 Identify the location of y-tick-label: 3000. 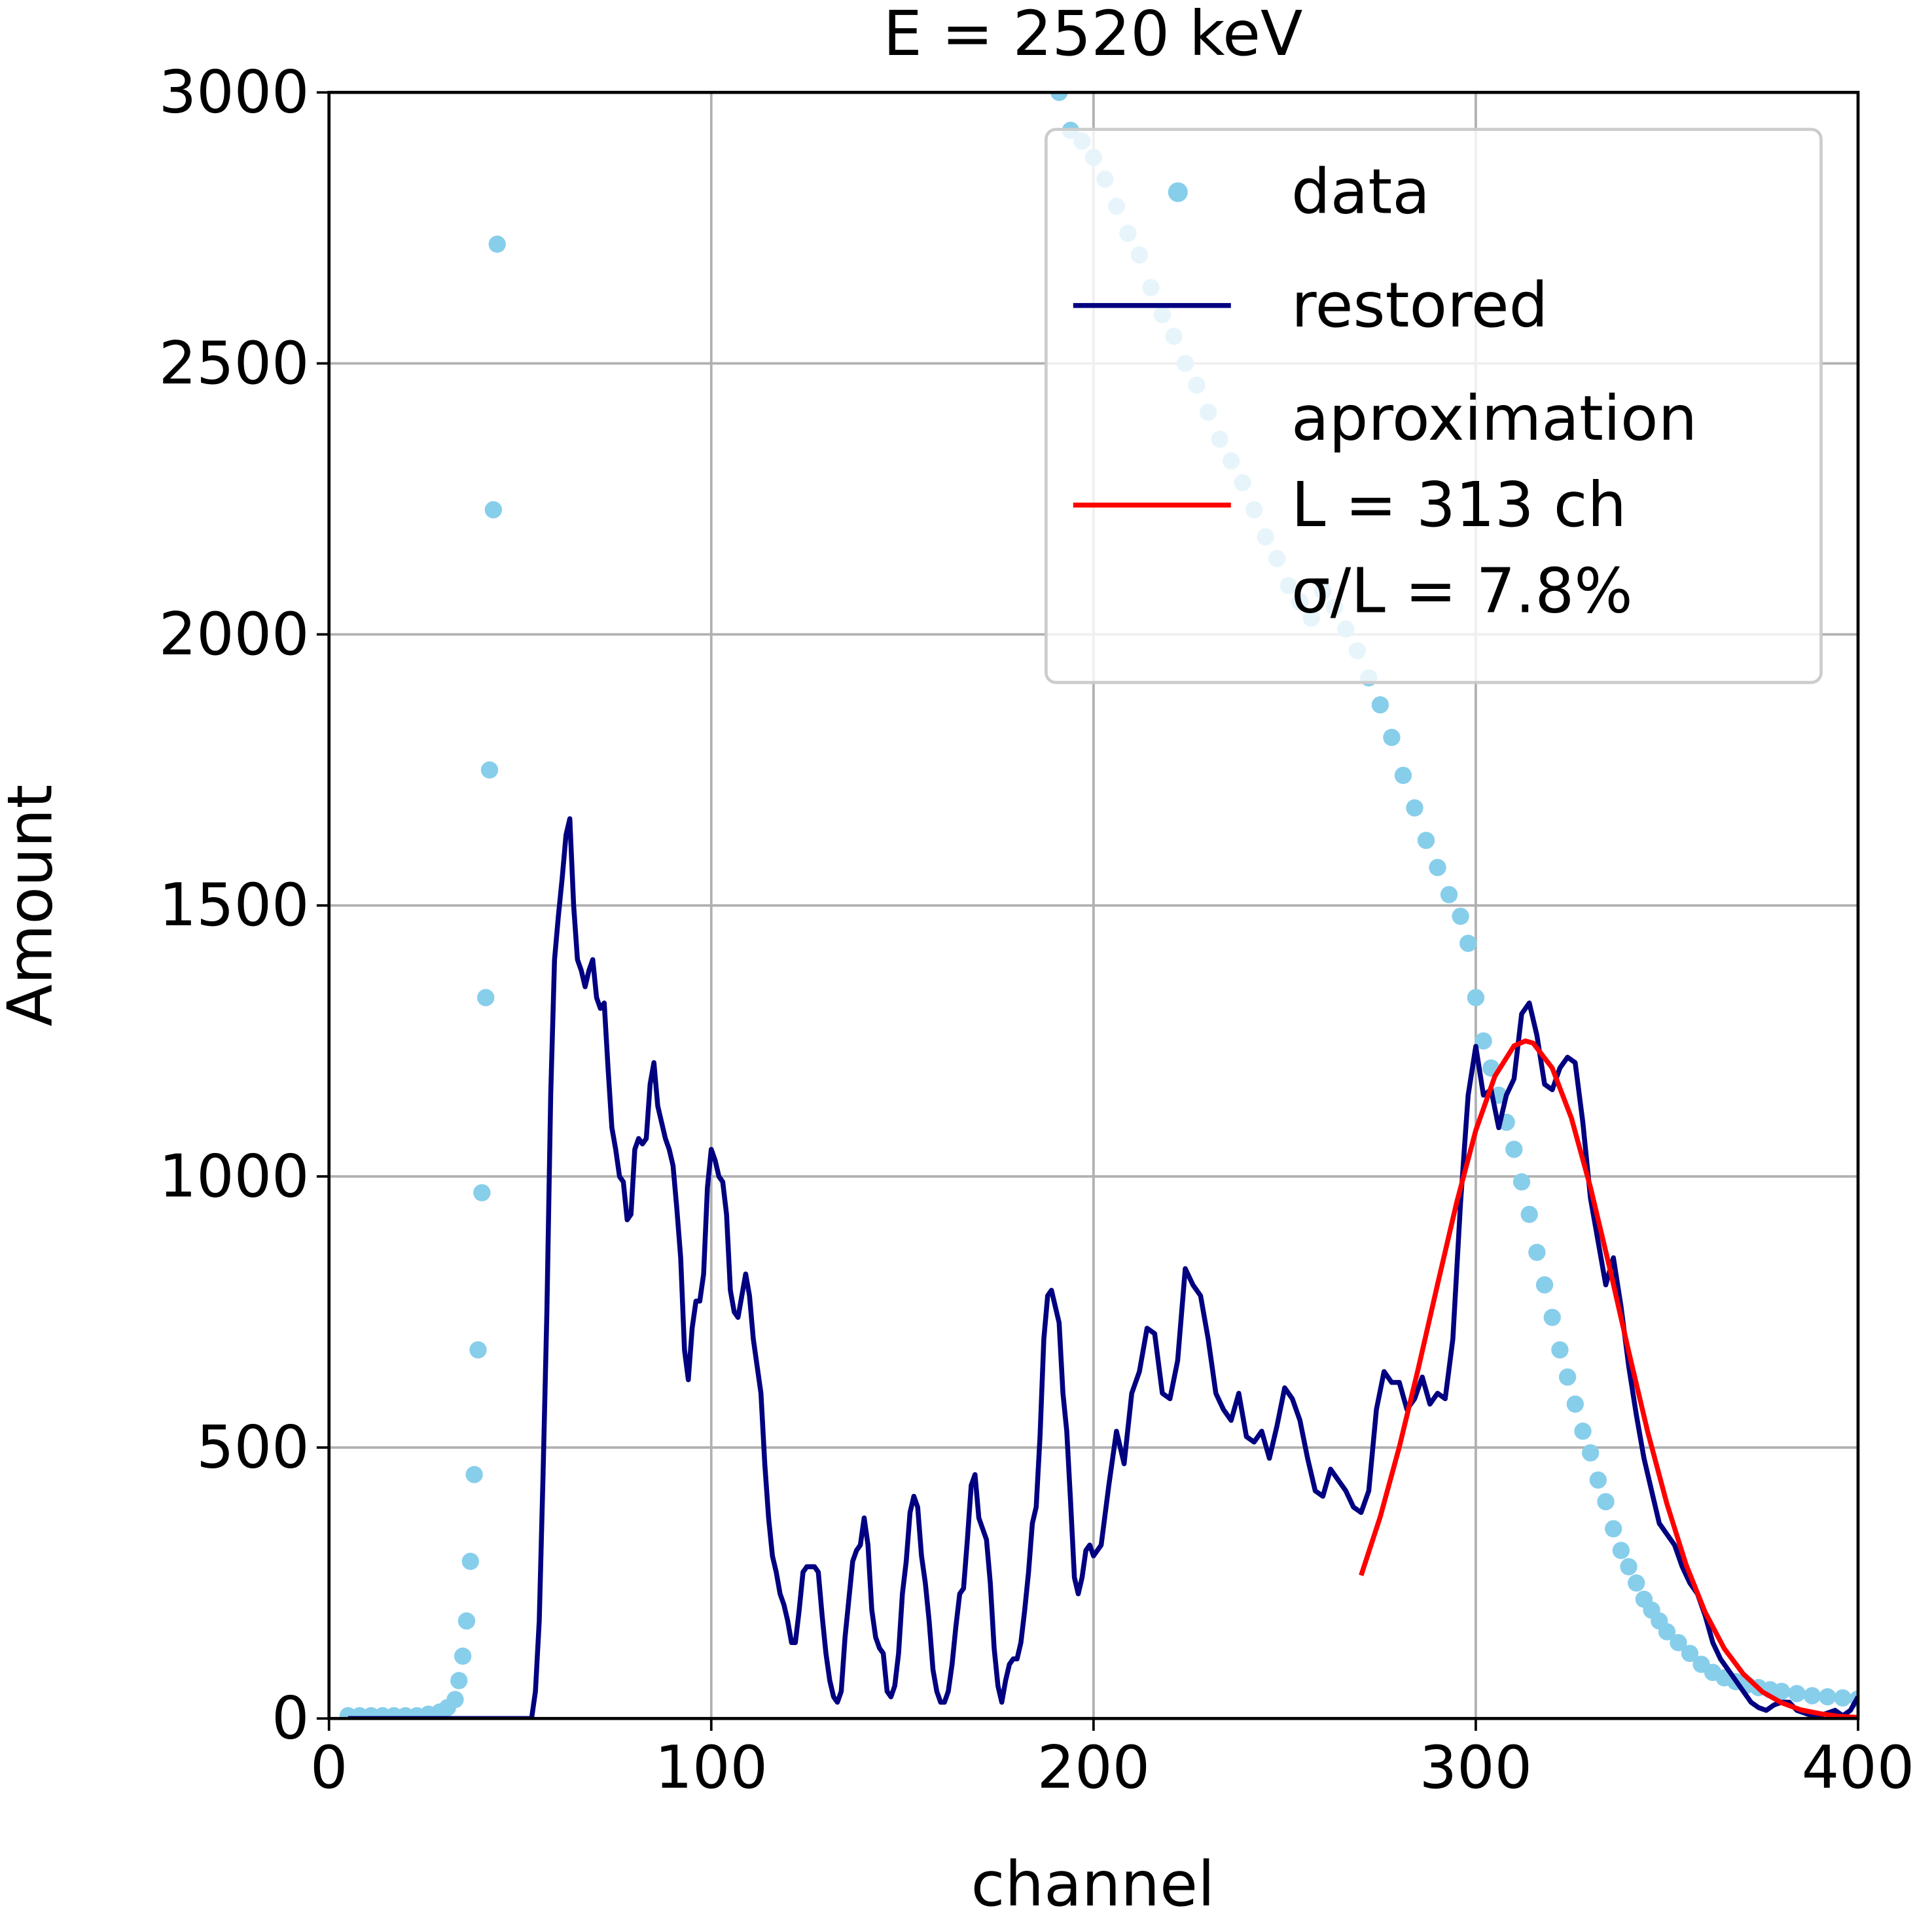
(234, 92).